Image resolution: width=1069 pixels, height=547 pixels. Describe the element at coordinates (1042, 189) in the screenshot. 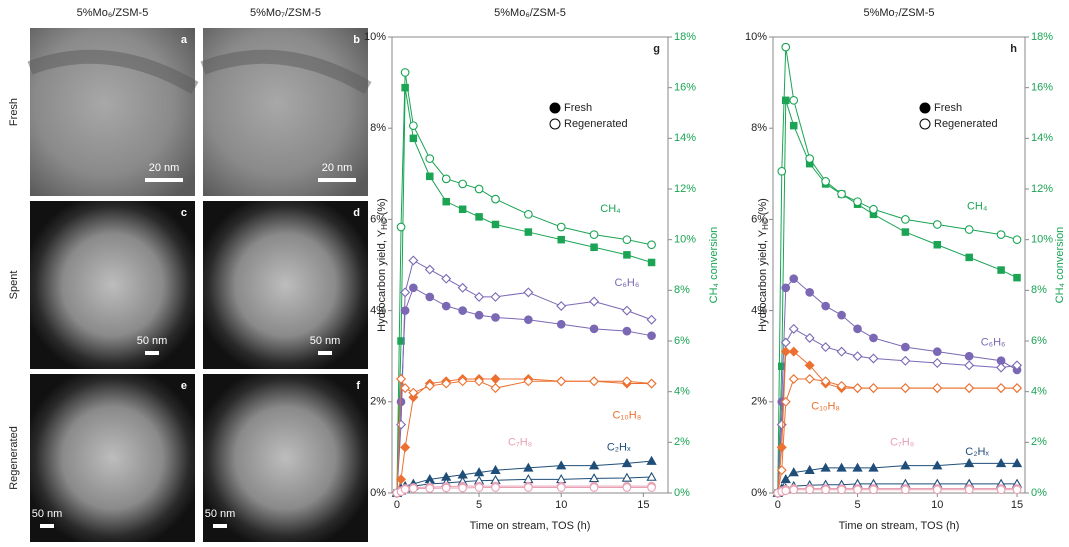

I see `y2-tick-label: 12%` at that location.